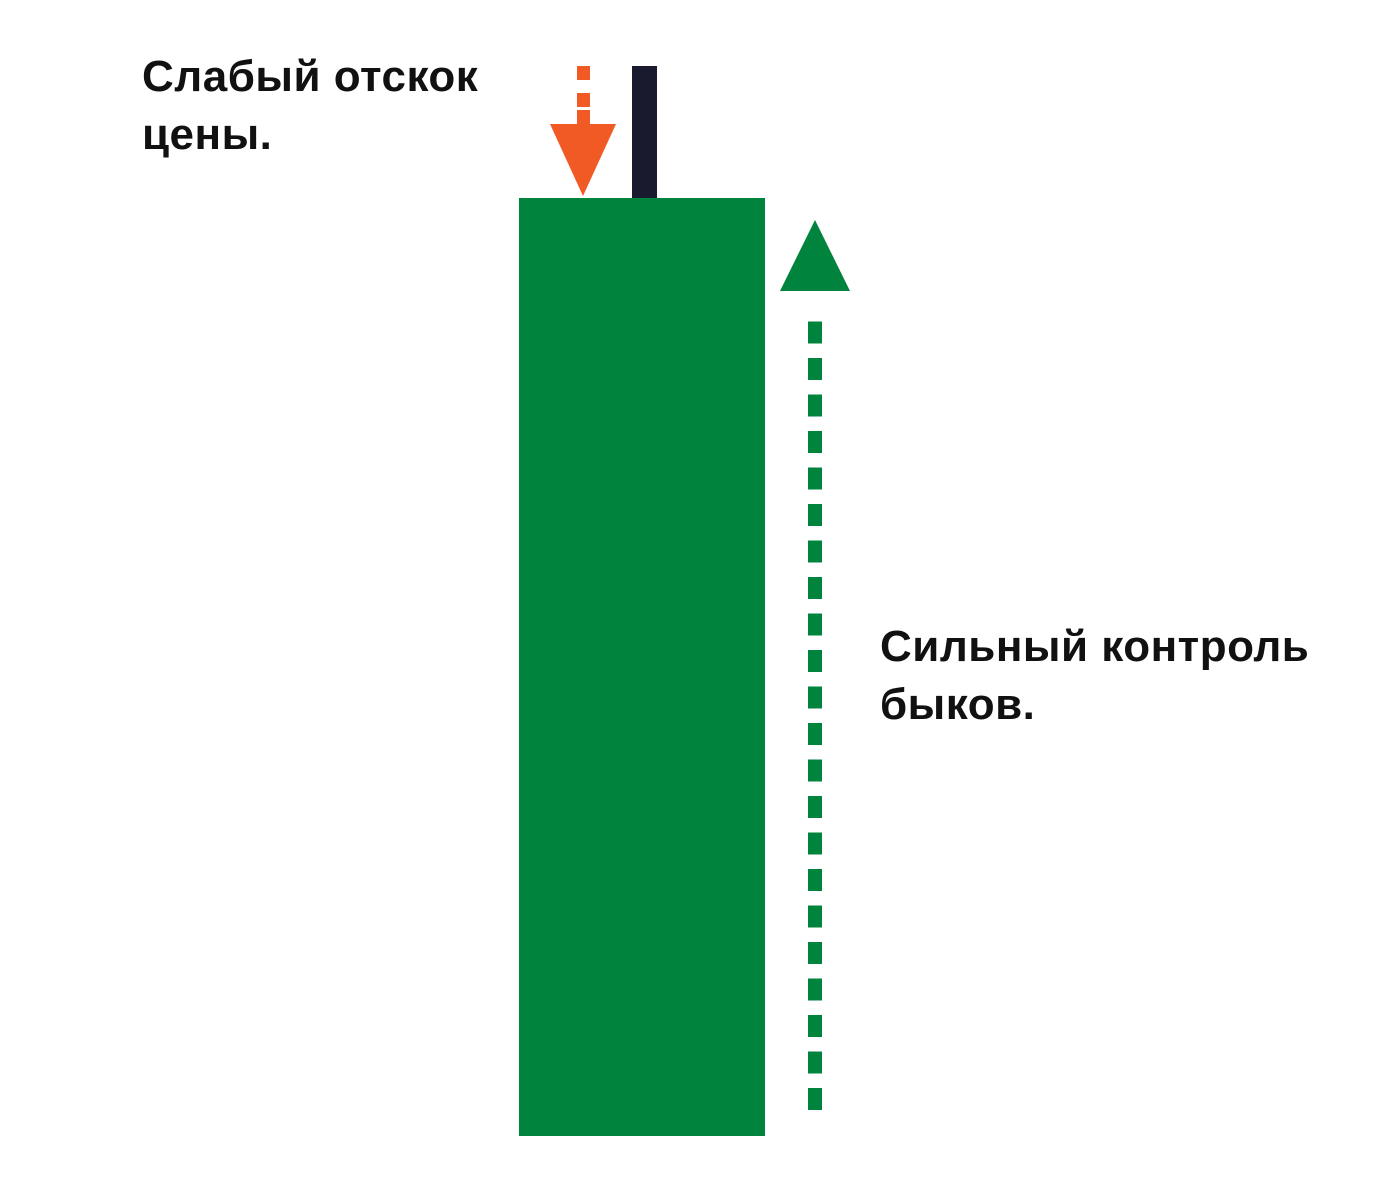 Image resolution: width=1392 pixels, height=1196 pixels. Describe the element at coordinates (583, 131) in the screenshot. I see `dashed-down-arrow-icon` at that location.